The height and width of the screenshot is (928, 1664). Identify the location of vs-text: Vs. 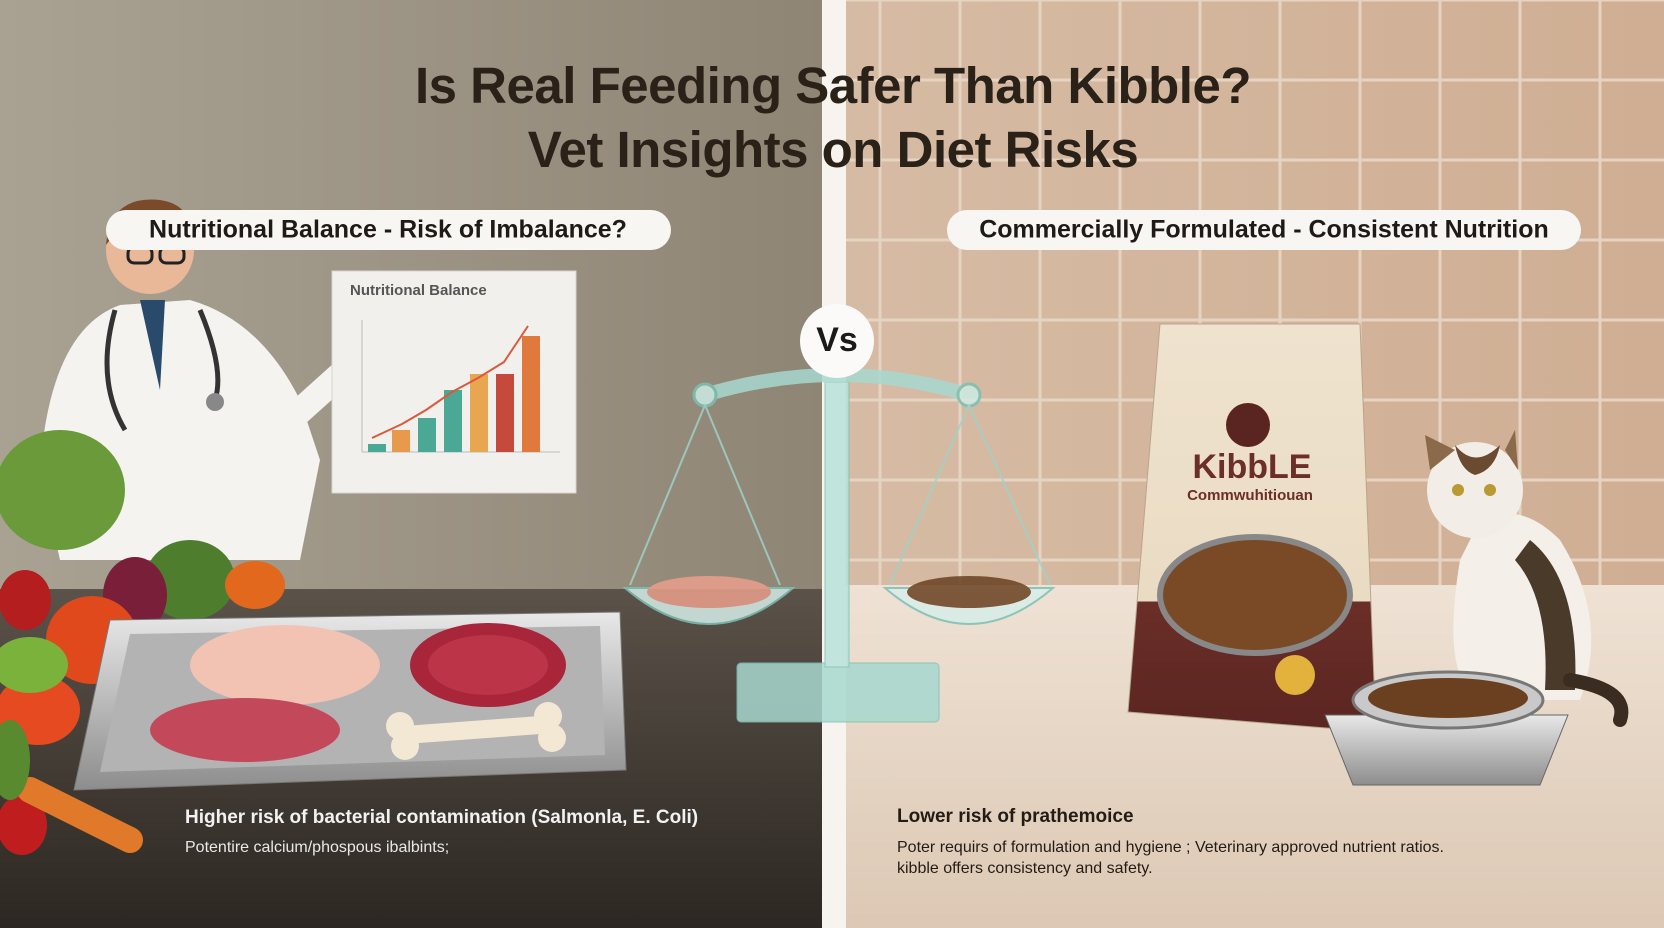
(837, 340).